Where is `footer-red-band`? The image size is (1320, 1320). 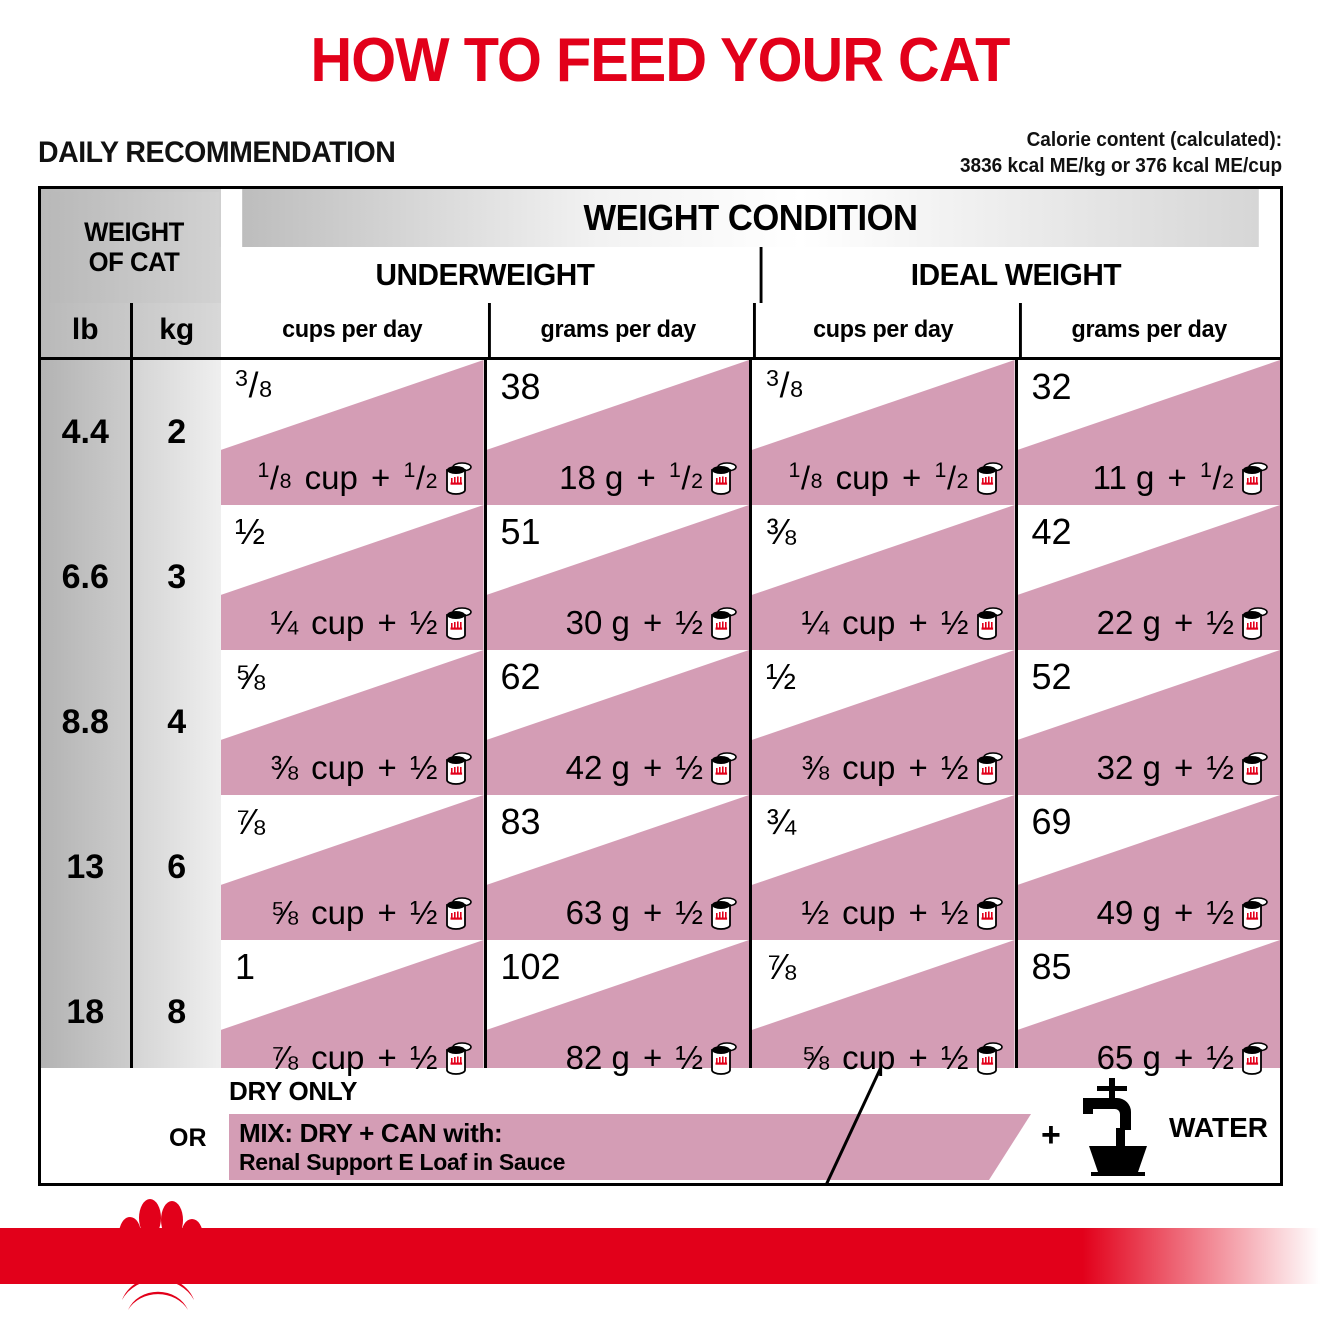
footer-red-band is located at coordinates (660, 1256).